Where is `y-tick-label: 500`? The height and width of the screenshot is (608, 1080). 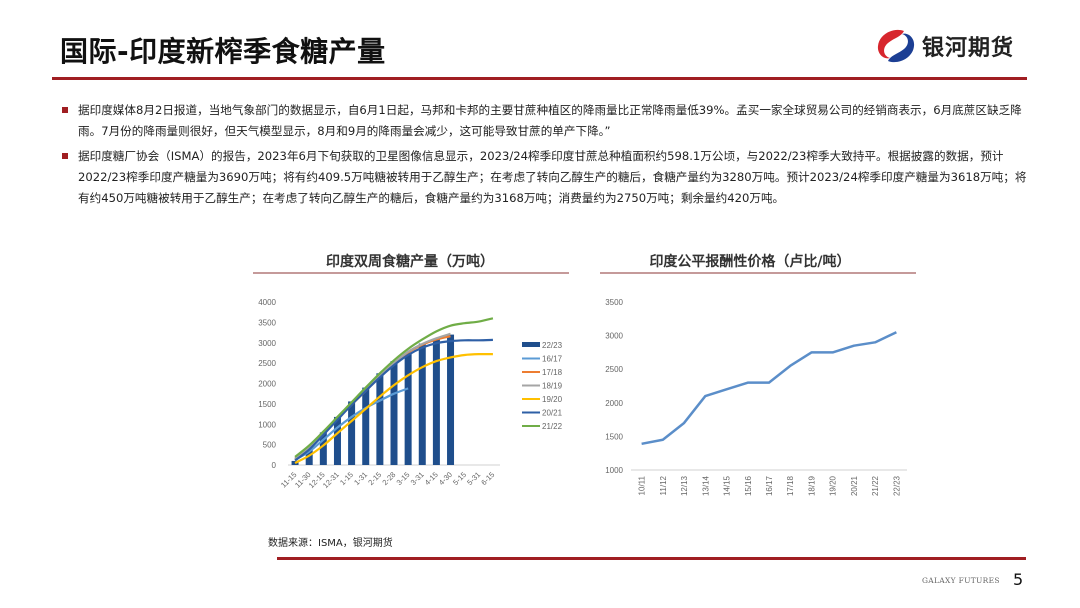 y-tick-label: 500 is located at coordinates (270, 445).